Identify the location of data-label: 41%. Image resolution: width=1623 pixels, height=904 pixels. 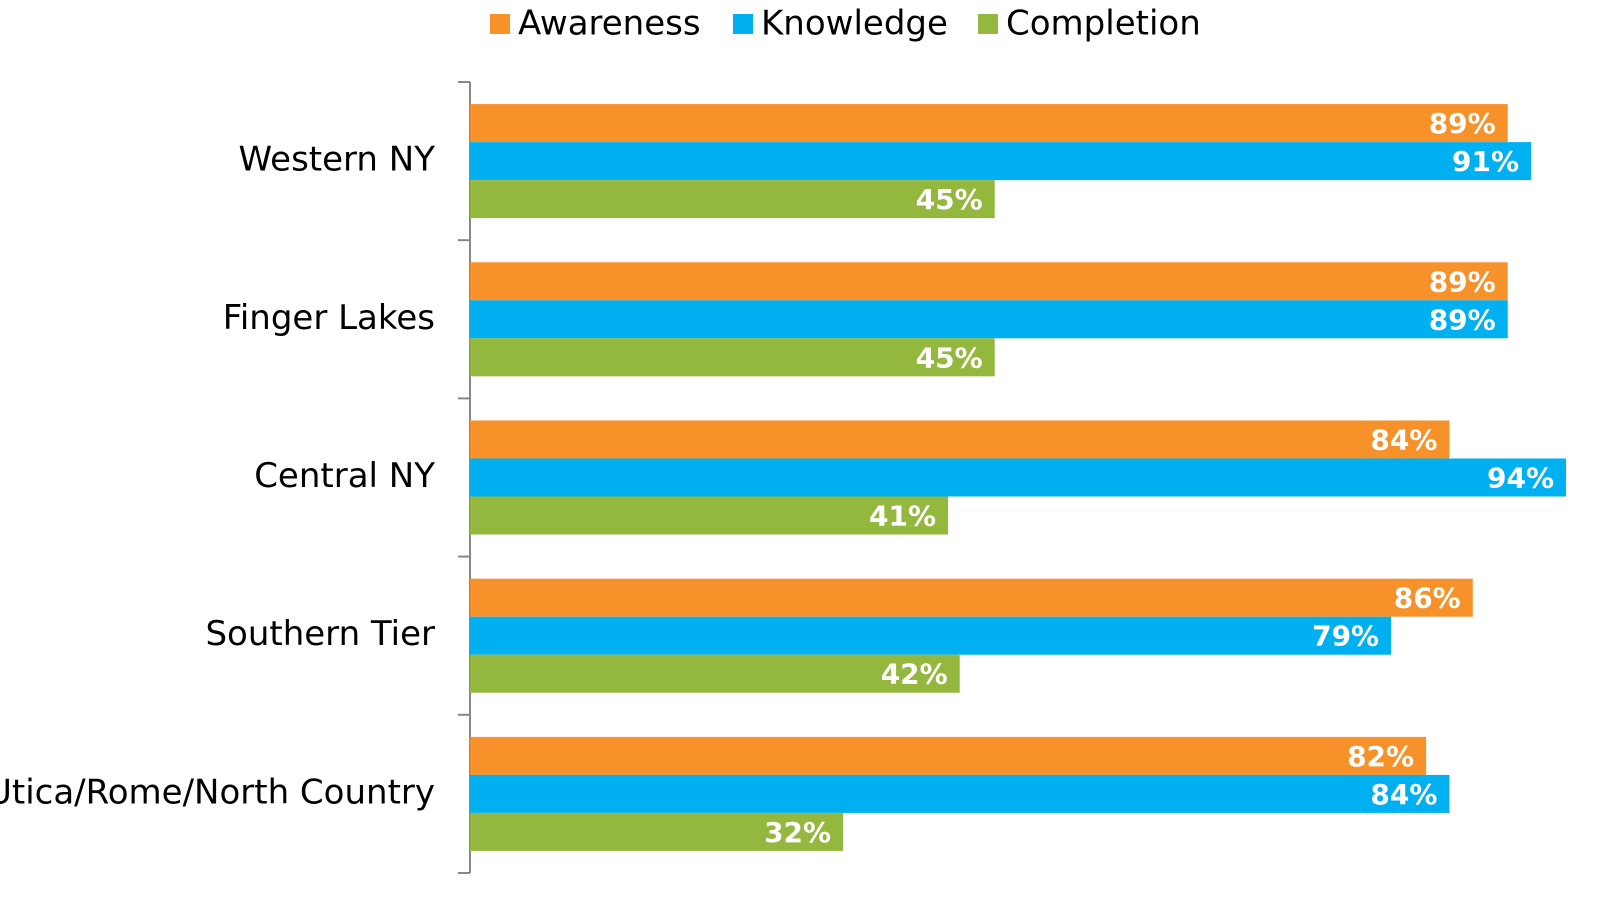
(902, 516).